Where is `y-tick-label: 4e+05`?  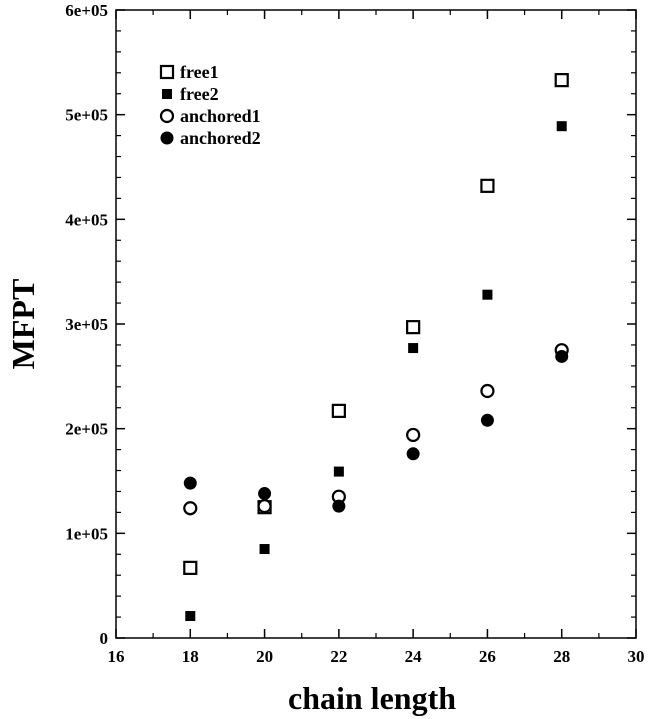
y-tick-label: 4e+05 is located at coordinates (86, 219).